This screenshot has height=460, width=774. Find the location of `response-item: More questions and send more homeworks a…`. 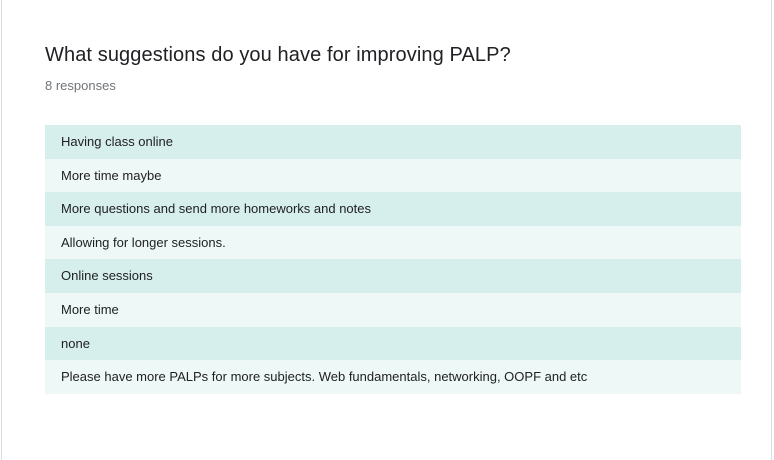

response-item: More questions and send more homeworks a… is located at coordinates (393, 209).